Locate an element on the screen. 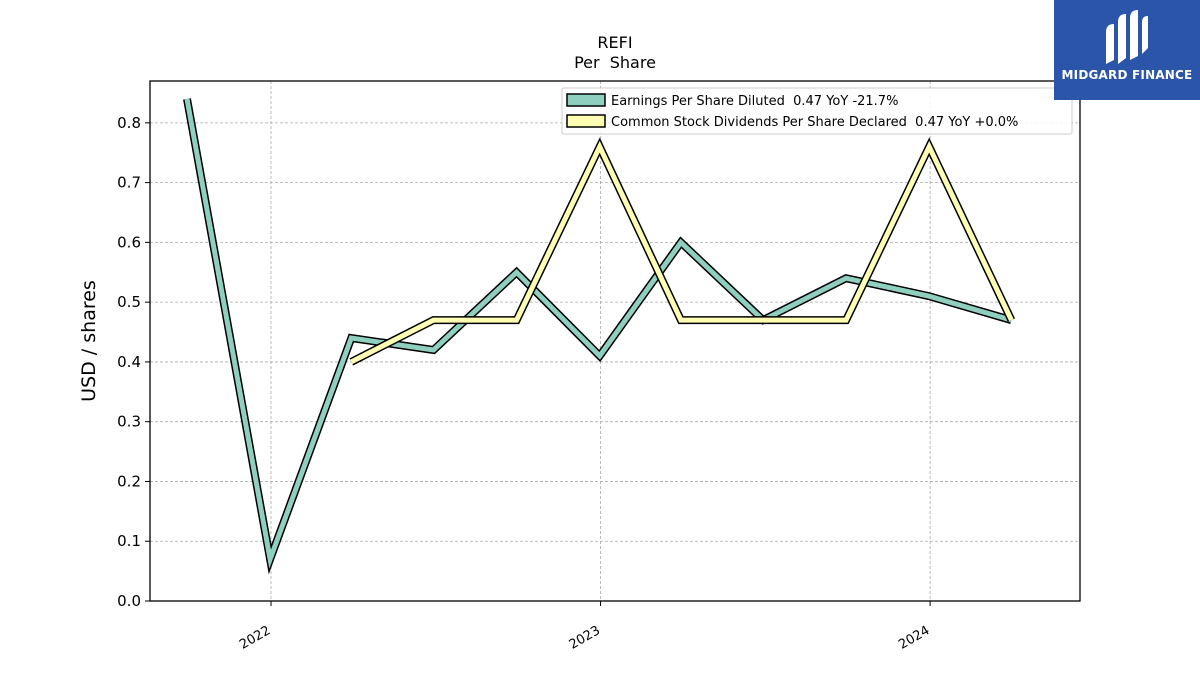 The height and width of the screenshot is (675, 1200). brand-logo: MIDGARD FINANCE is located at coordinates (1127, 50).